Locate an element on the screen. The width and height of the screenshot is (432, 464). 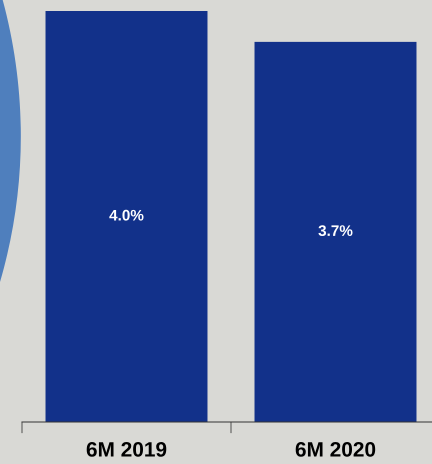
x-tick-label: 6M 2019 is located at coordinates (126, 449).